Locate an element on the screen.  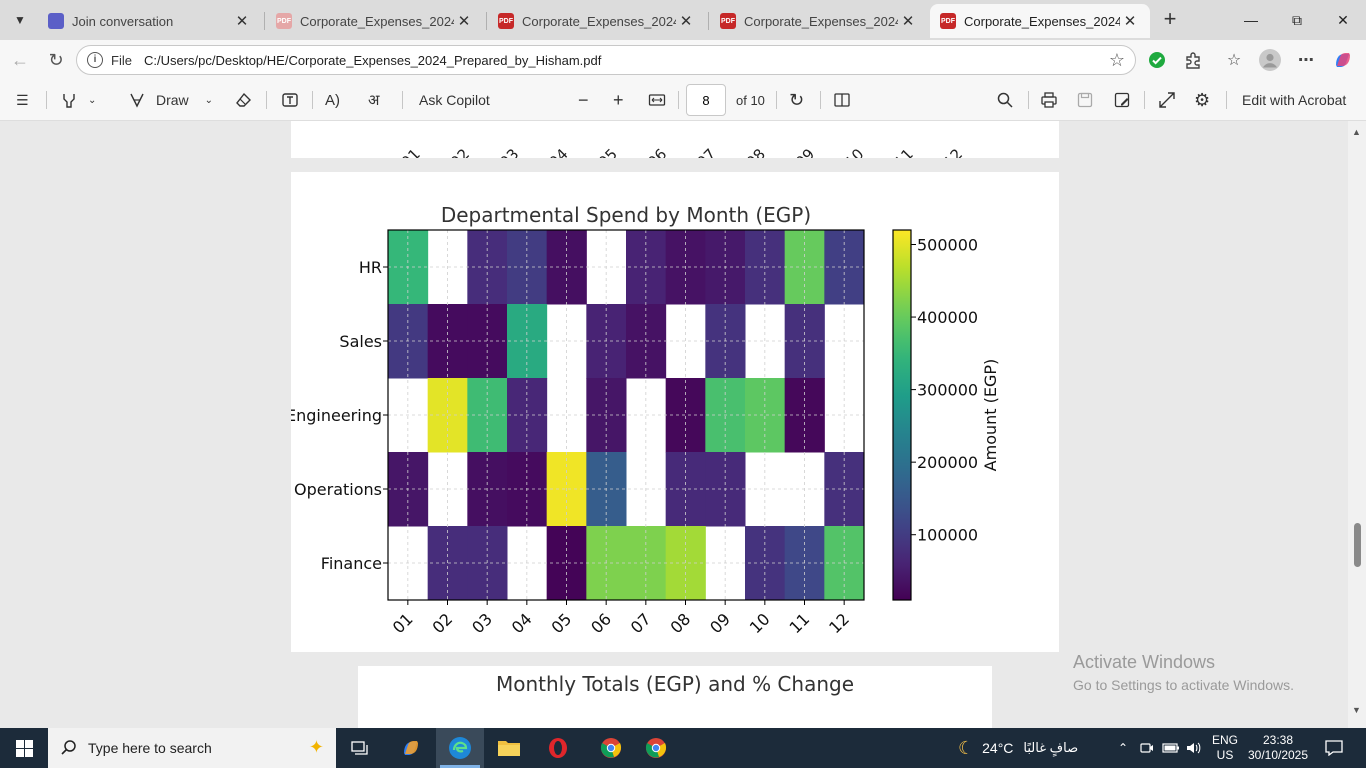
draw-pen-icon is located at coordinates (137, 100).